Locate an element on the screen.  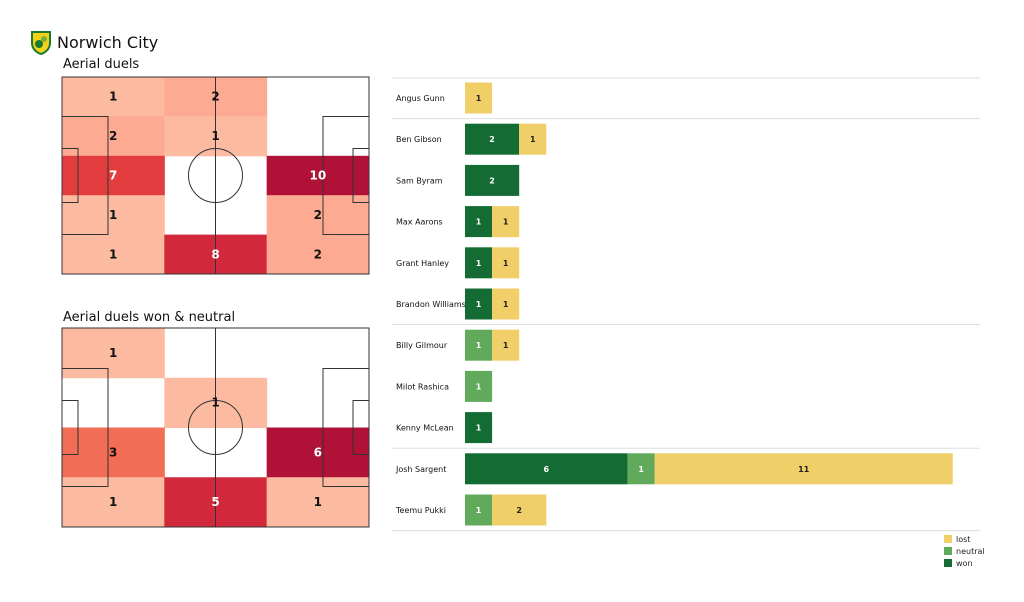
legend-swatch-won is located at coordinates (948, 563).